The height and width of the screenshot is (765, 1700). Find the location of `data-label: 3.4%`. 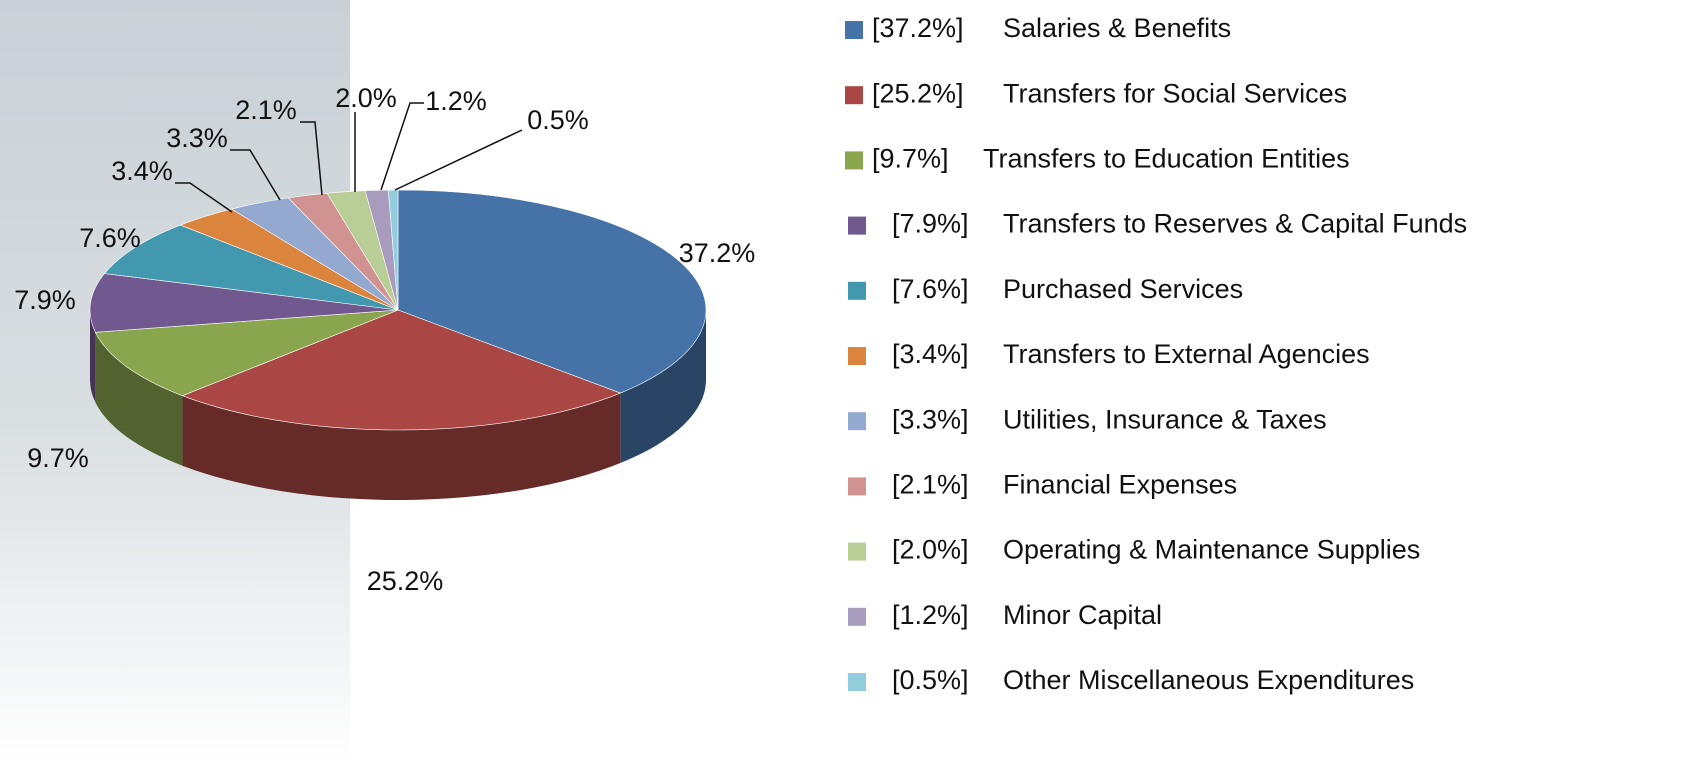

data-label: 3.4% is located at coordinates (142, 171).